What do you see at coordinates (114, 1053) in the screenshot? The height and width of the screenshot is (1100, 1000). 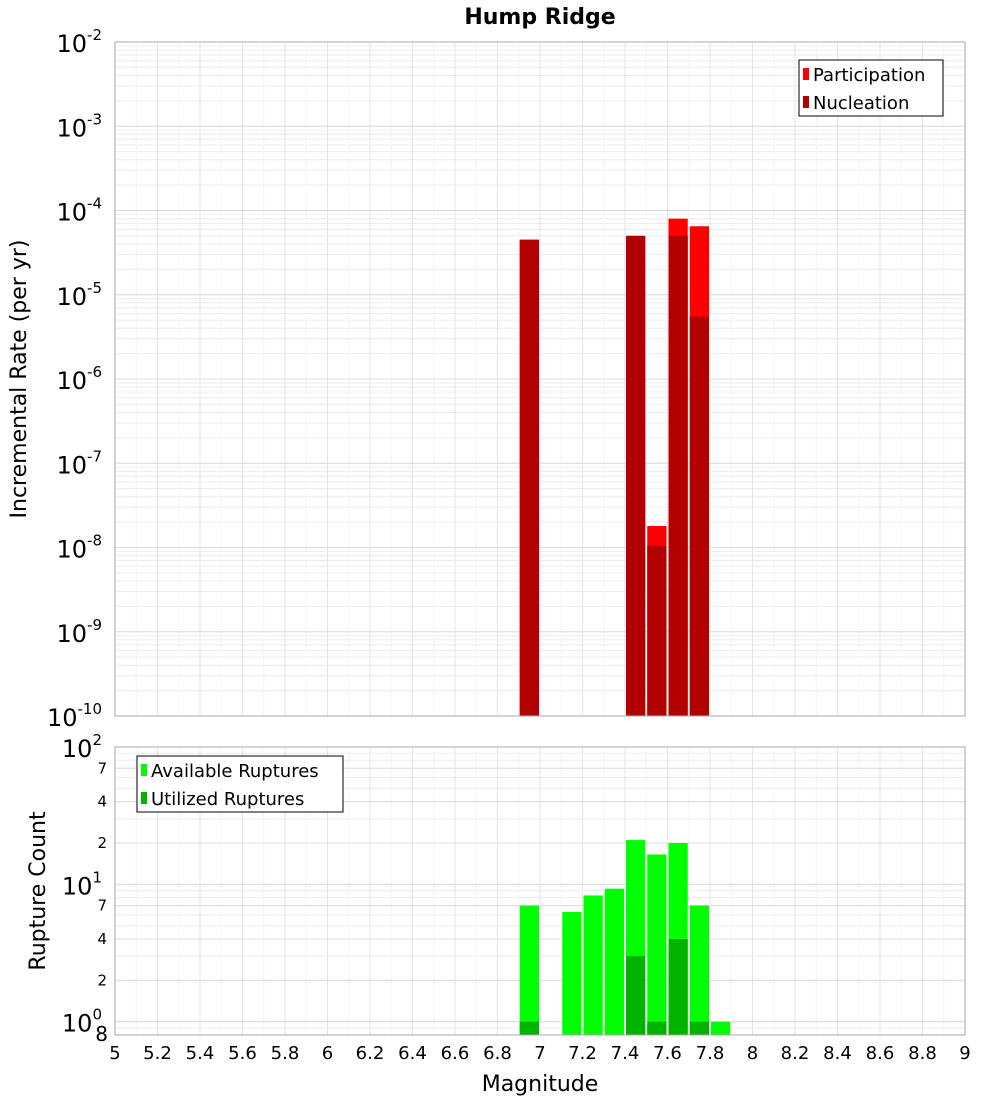 I see `x-tick-label: 5` at bounding box center [114, 1053].